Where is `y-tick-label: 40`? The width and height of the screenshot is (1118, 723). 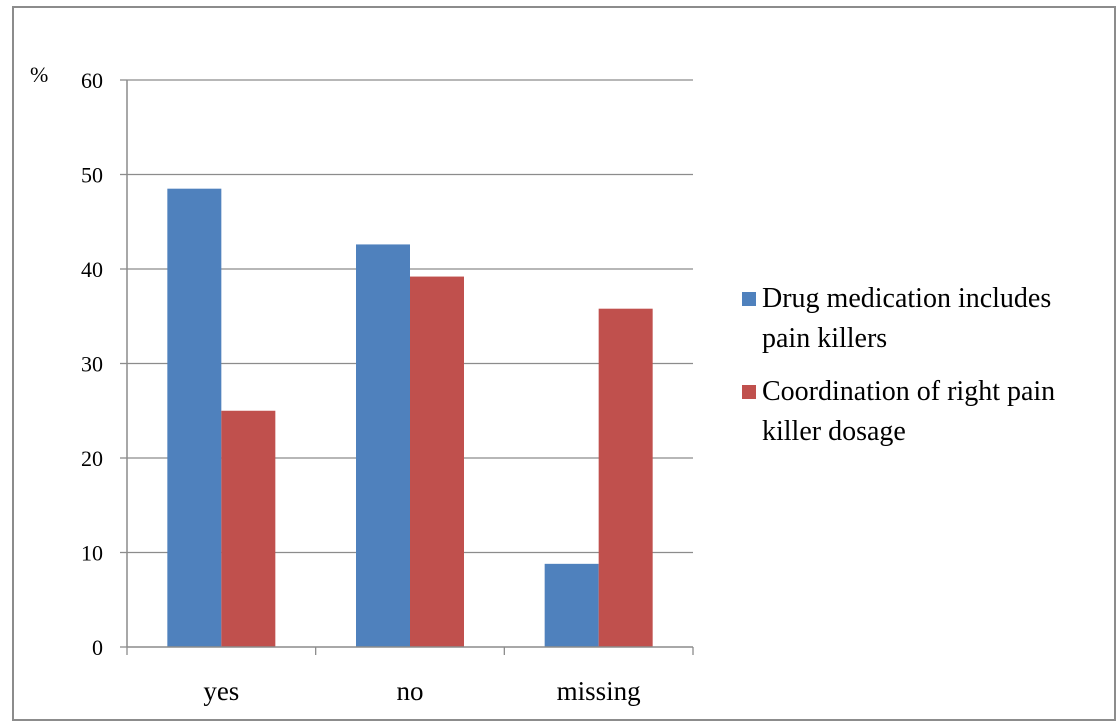
y-tick-label: 40 is located at coordinates (92, 269).